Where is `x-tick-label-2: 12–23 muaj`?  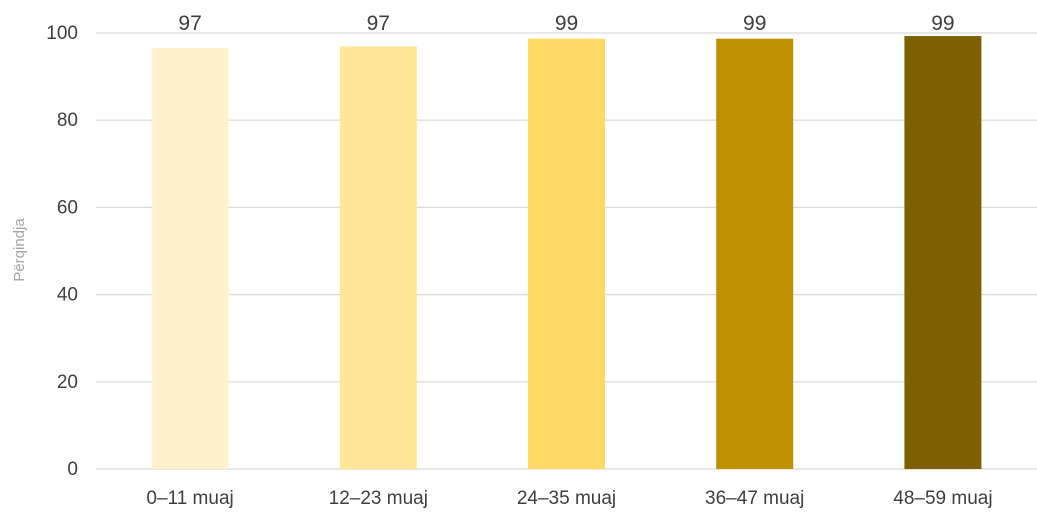 x-tick-label-2: 12–23 muaj is located at coordinates (378, 498).